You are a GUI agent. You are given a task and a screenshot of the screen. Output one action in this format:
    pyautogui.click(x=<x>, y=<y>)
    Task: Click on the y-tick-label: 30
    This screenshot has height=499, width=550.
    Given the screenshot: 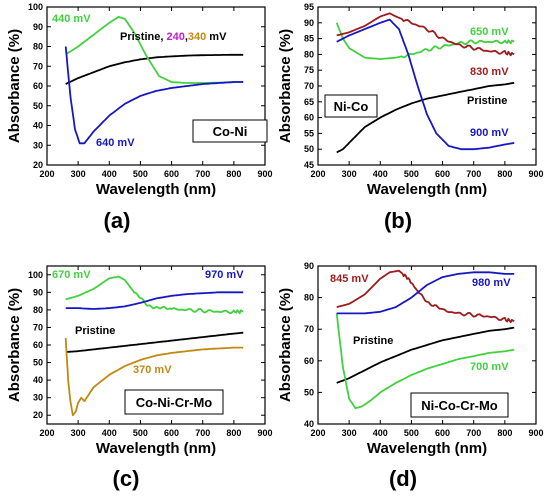 What is the action you would take?
    pyautogui.click(x=38, y=145)
    